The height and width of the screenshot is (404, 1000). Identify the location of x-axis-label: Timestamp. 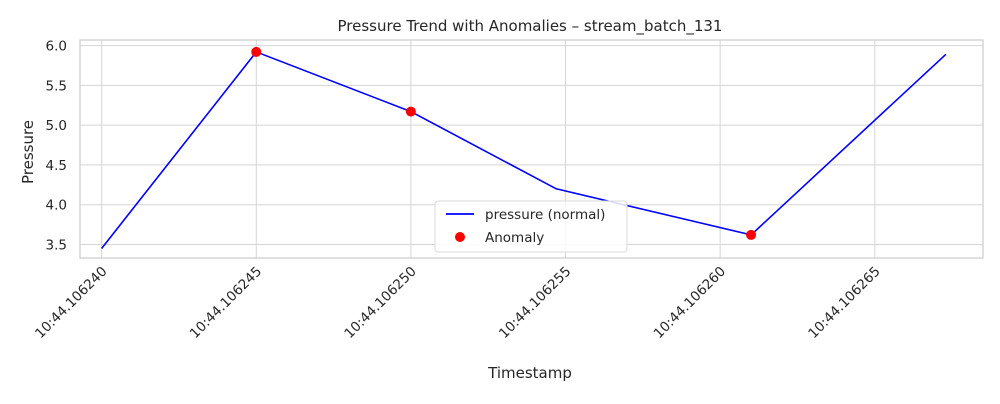
(529, 373).